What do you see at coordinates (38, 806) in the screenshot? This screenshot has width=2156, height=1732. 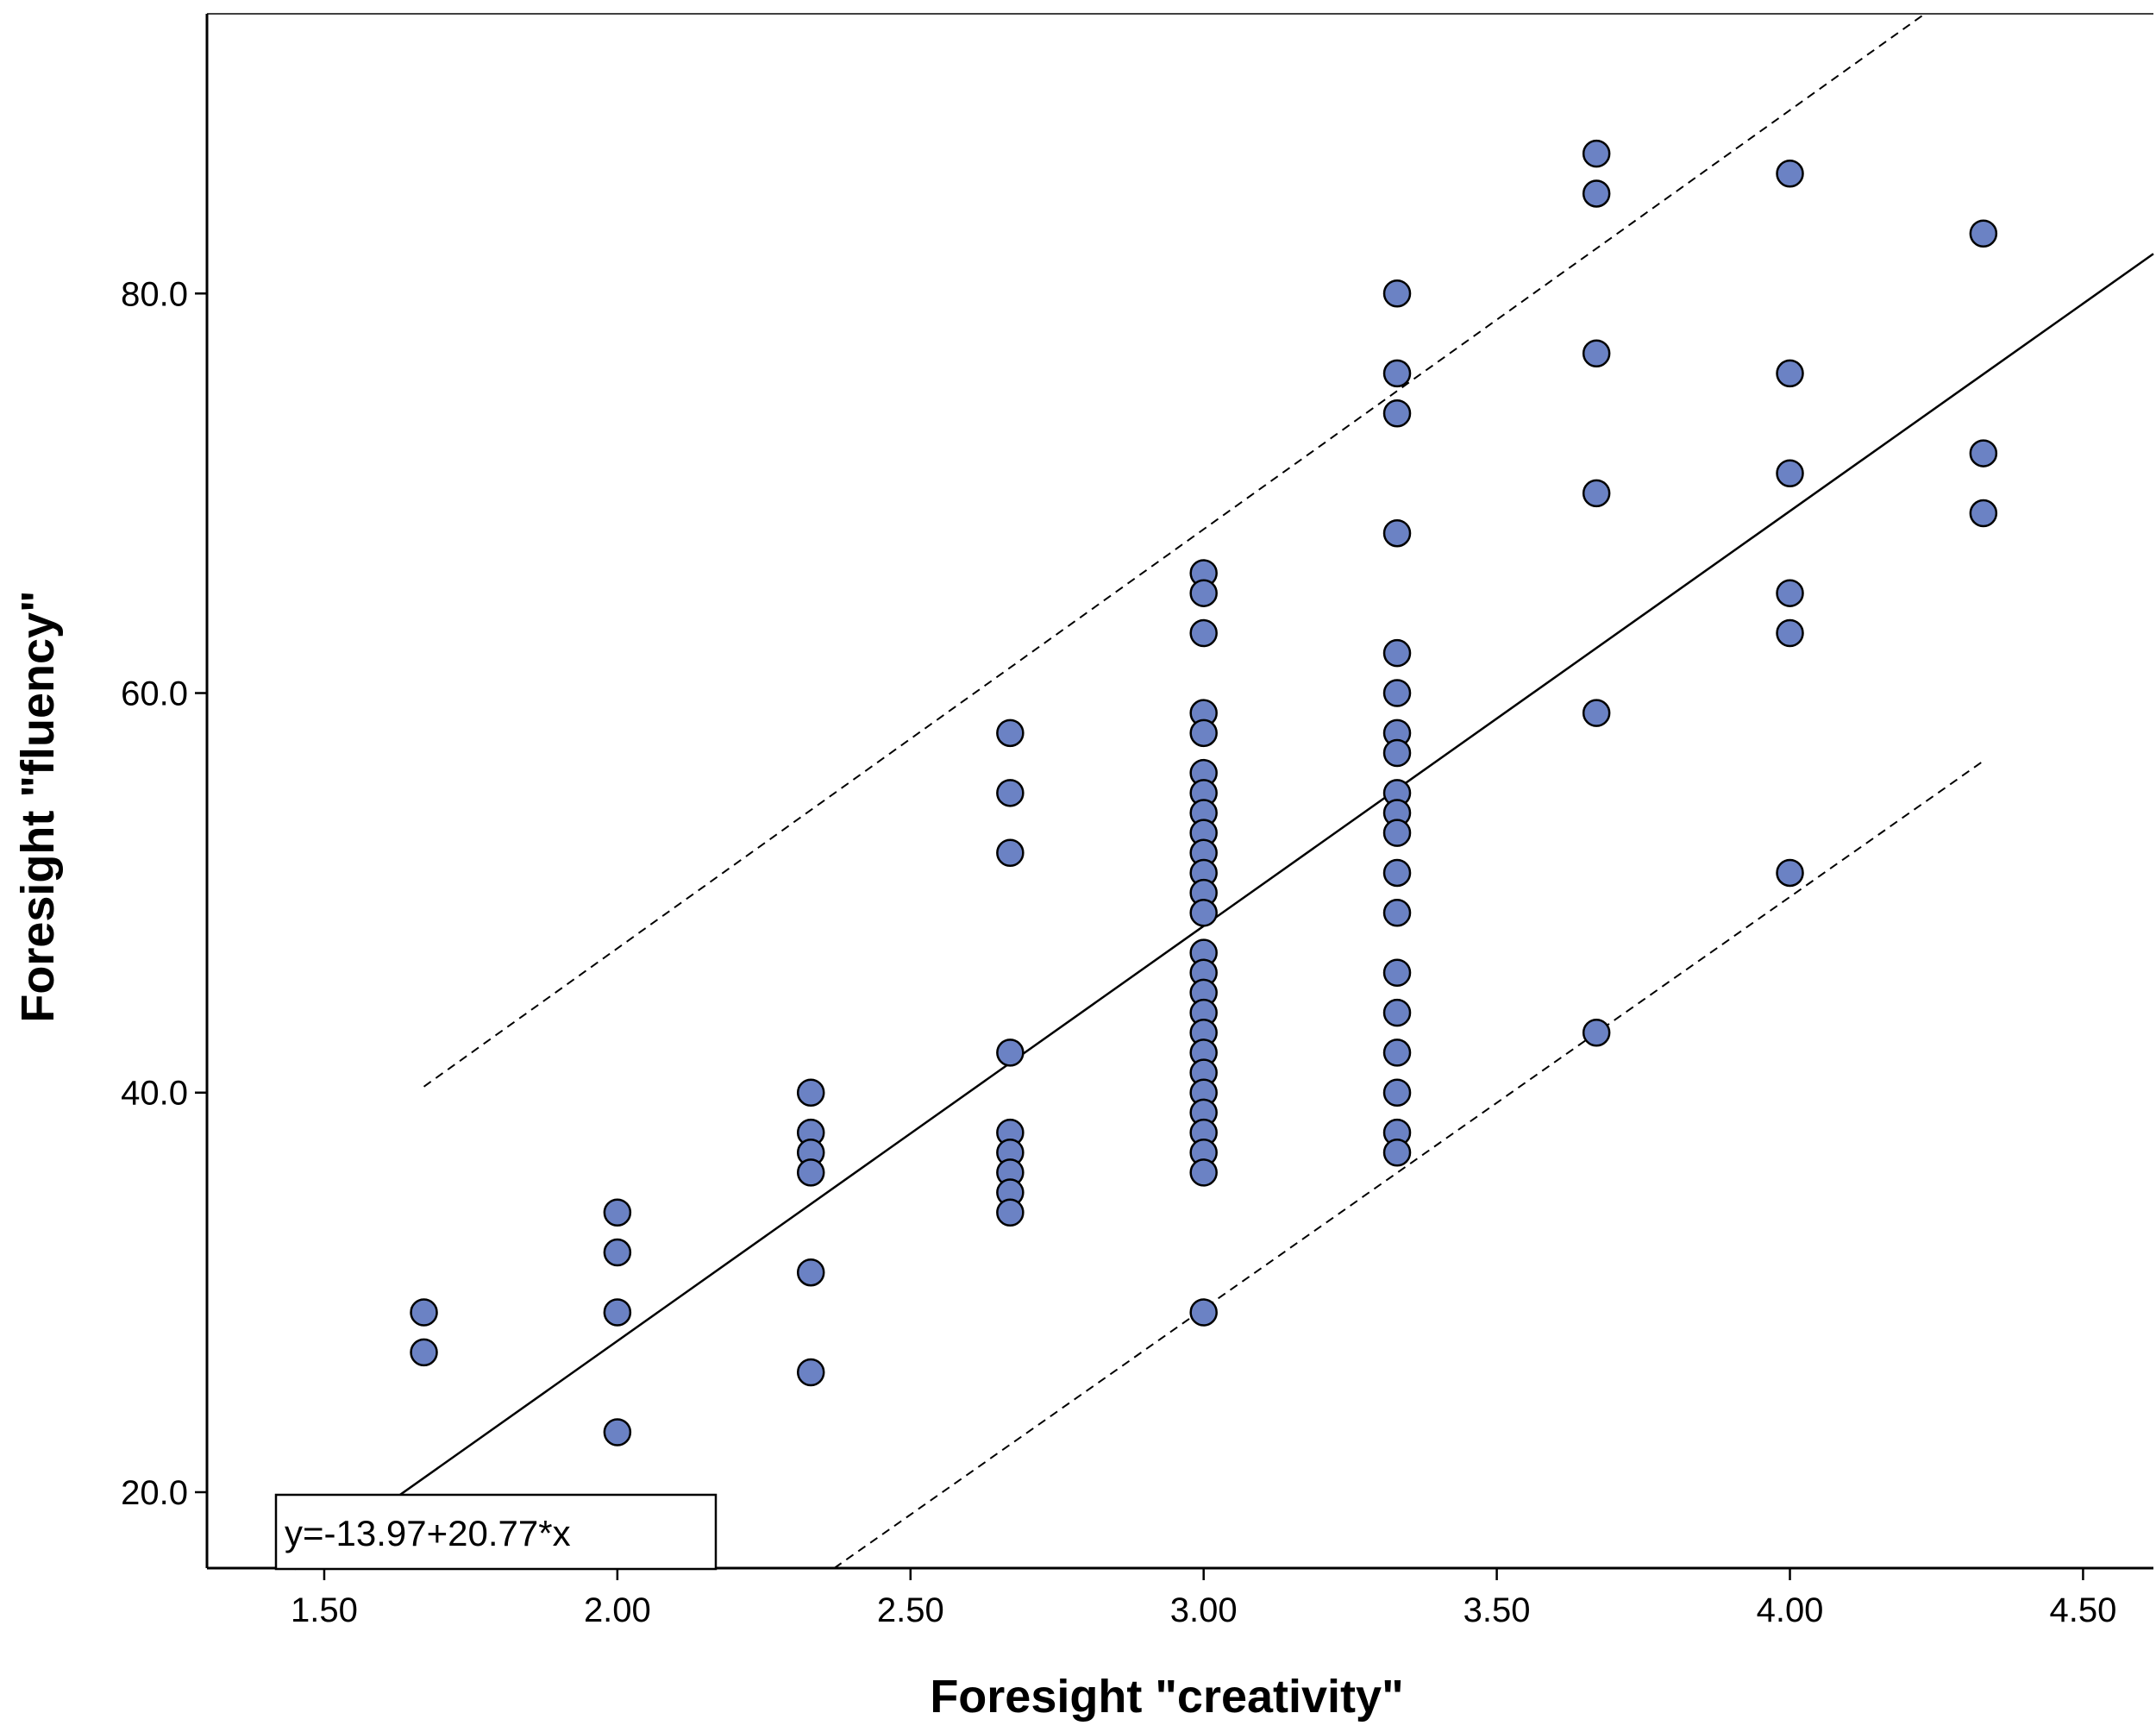 I see `y-axis-title: Foresight "fluency"` at bounding box center [38, 806].